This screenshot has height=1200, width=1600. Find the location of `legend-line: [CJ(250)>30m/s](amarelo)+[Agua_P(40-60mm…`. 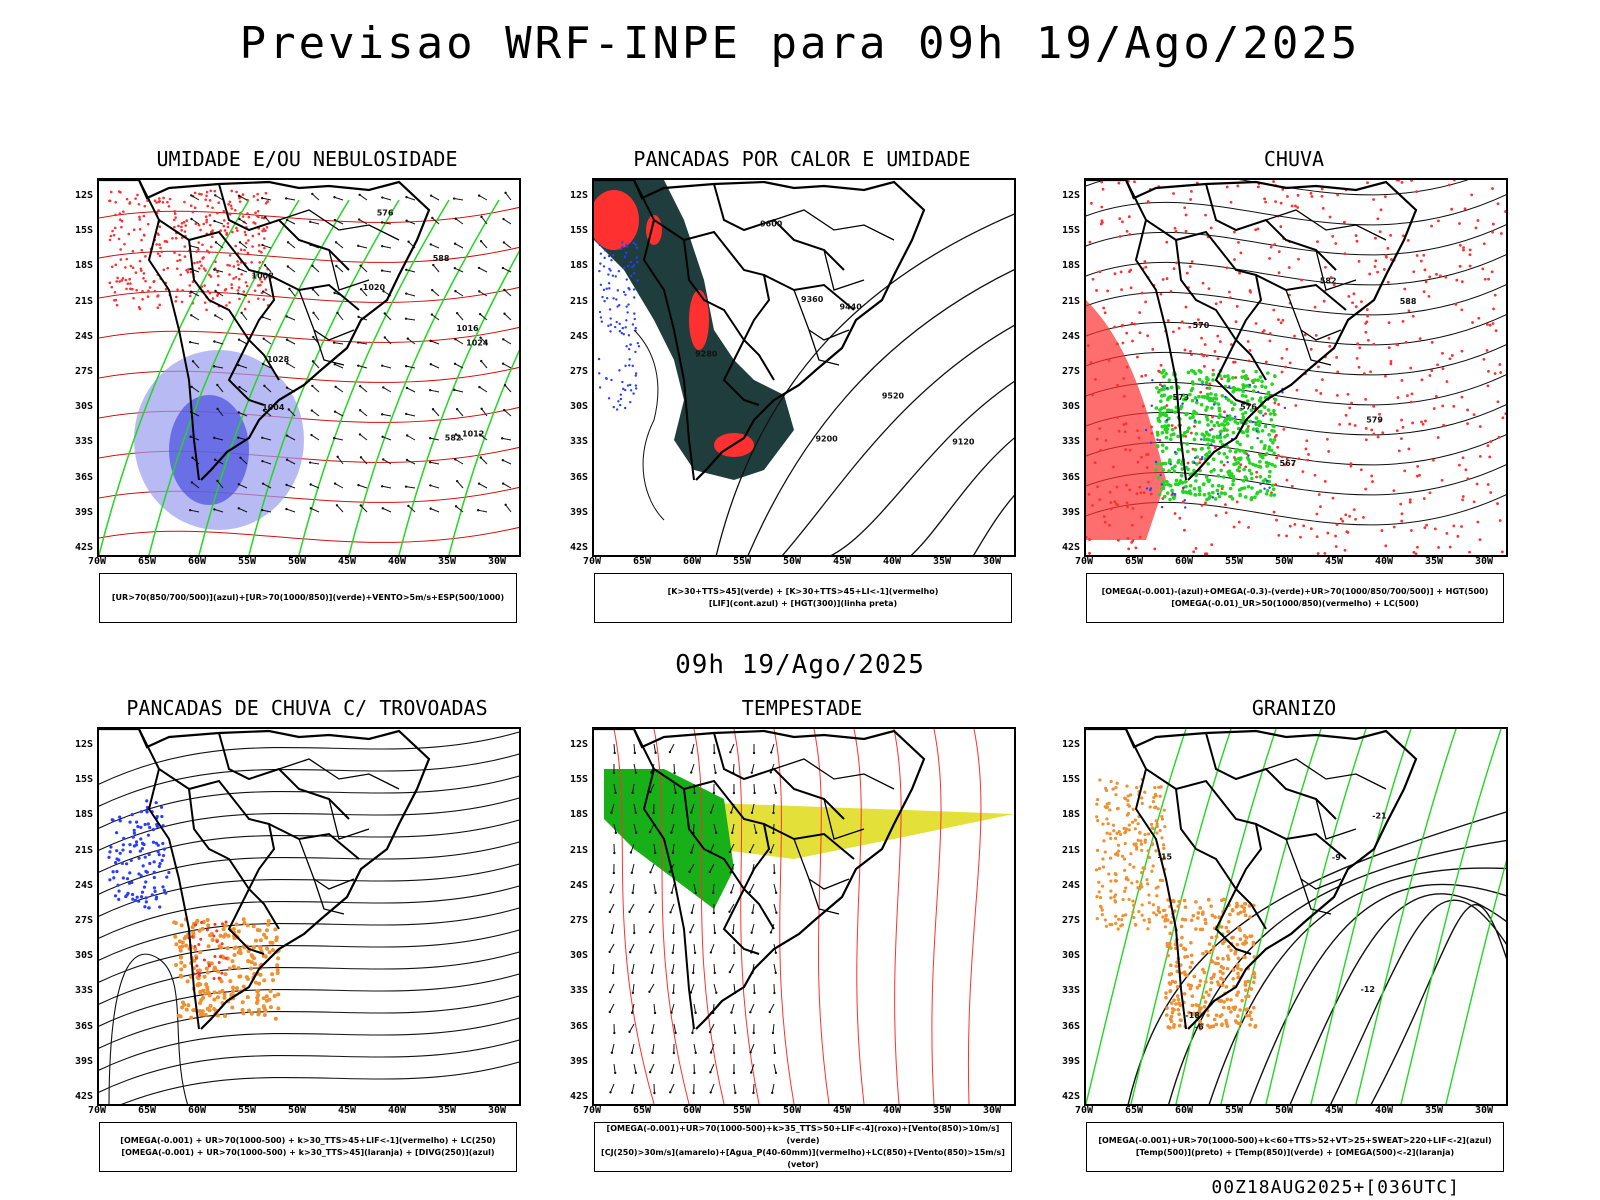

legend-line: [CJ(250)>30m/s](amarelo)+[Agua_P(40-60mm… is located at coordinates (803, 1158).